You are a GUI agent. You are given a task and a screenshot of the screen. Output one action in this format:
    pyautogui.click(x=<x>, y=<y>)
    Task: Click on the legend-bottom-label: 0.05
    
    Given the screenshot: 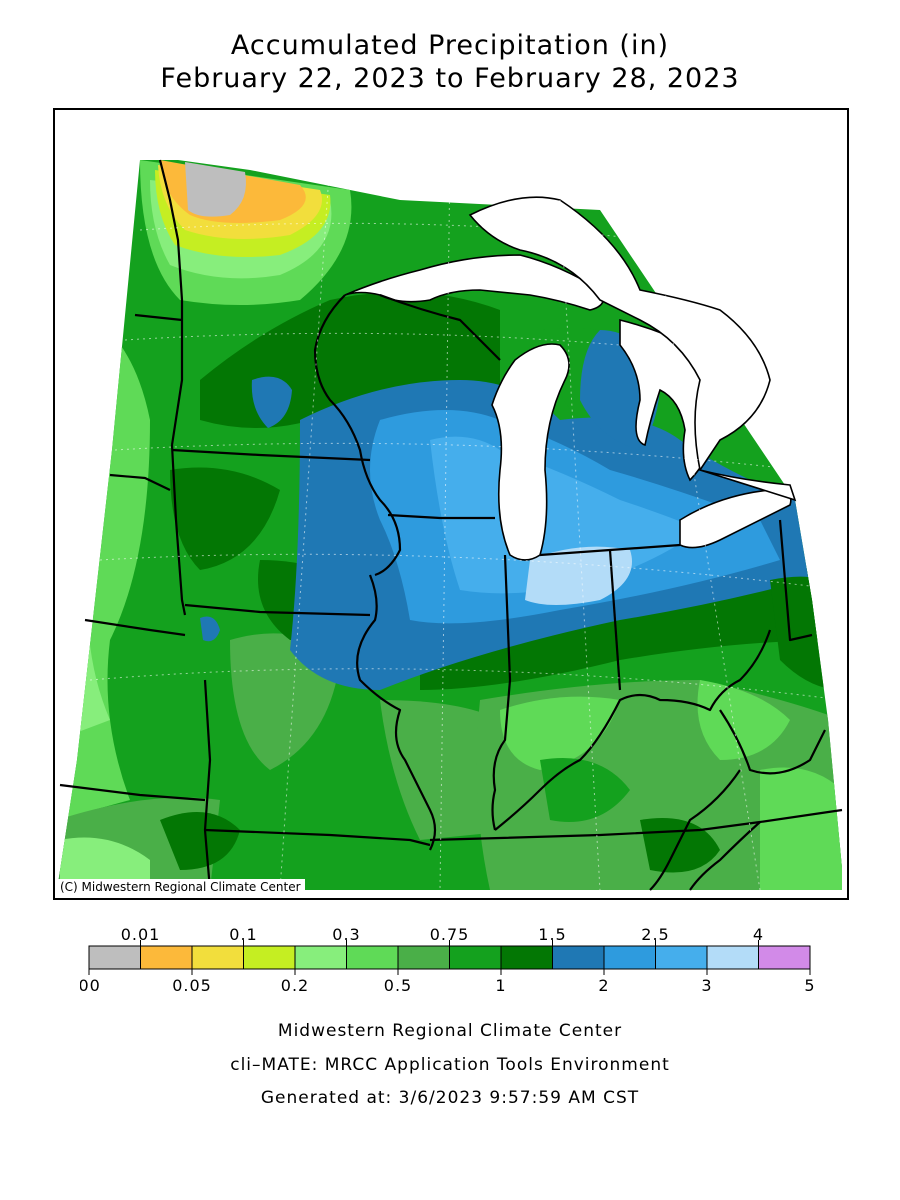 What is the action you would take?
    pyautogui.click(x=192, y=985)
    